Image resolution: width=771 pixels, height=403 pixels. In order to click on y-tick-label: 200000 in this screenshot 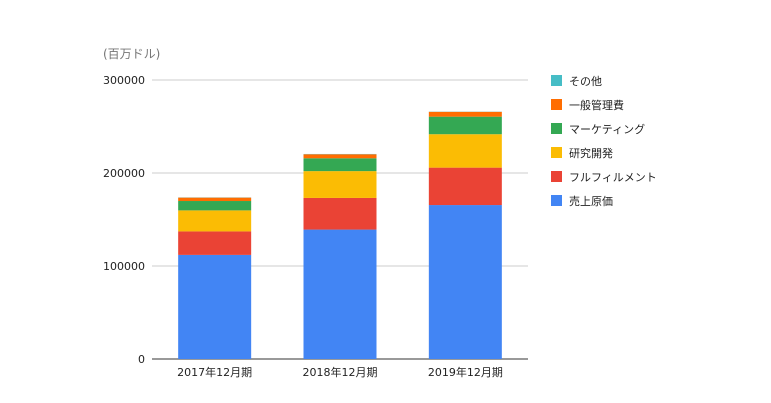, I will do `click(124, 173)`.